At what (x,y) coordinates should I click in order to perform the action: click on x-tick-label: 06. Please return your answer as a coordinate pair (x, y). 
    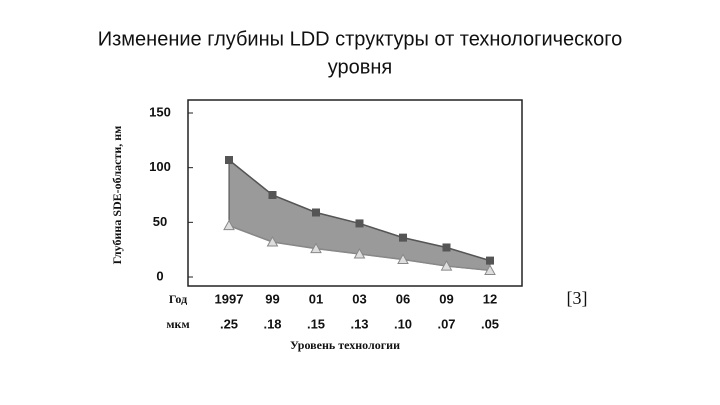
    Looking at the image, I should click on (403, 298).